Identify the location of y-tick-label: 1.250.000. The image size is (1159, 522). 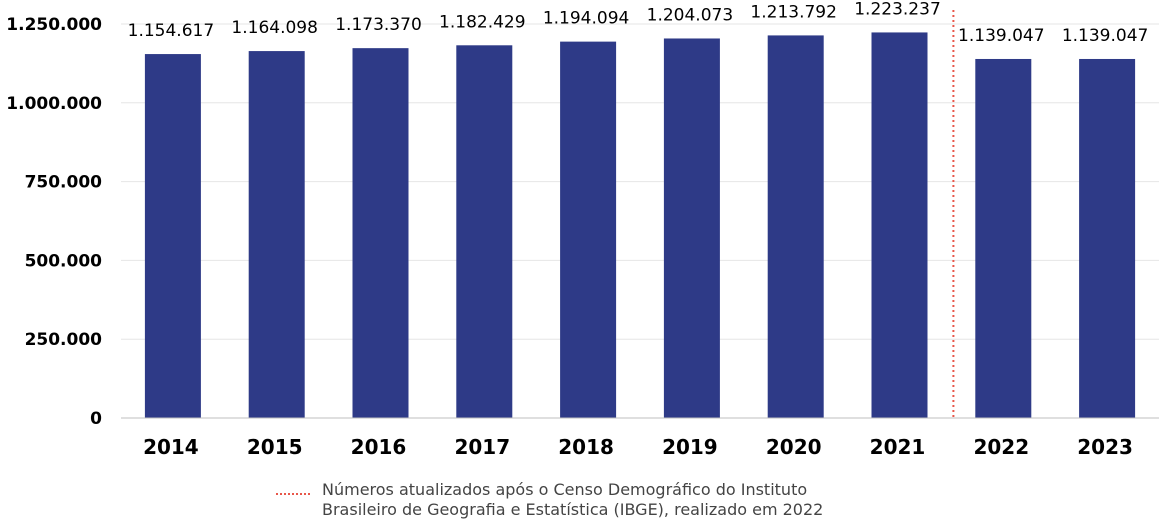
(54, 25).